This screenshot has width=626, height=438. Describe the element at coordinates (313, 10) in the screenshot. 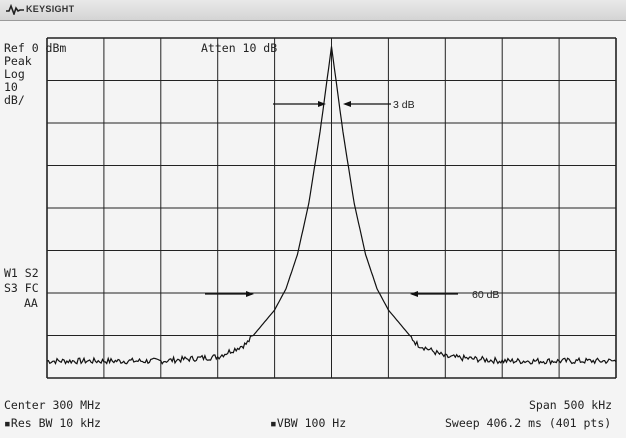

I see `title-bar: KEYSIGHT` at that location.